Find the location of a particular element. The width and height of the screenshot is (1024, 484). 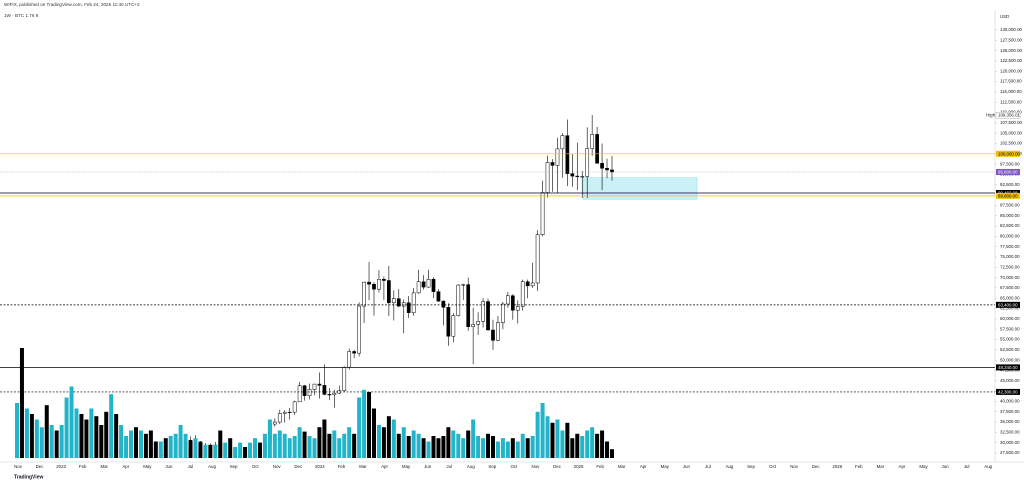

y-tick-label: 87,500.00 is located at coordinates (1010, 205).